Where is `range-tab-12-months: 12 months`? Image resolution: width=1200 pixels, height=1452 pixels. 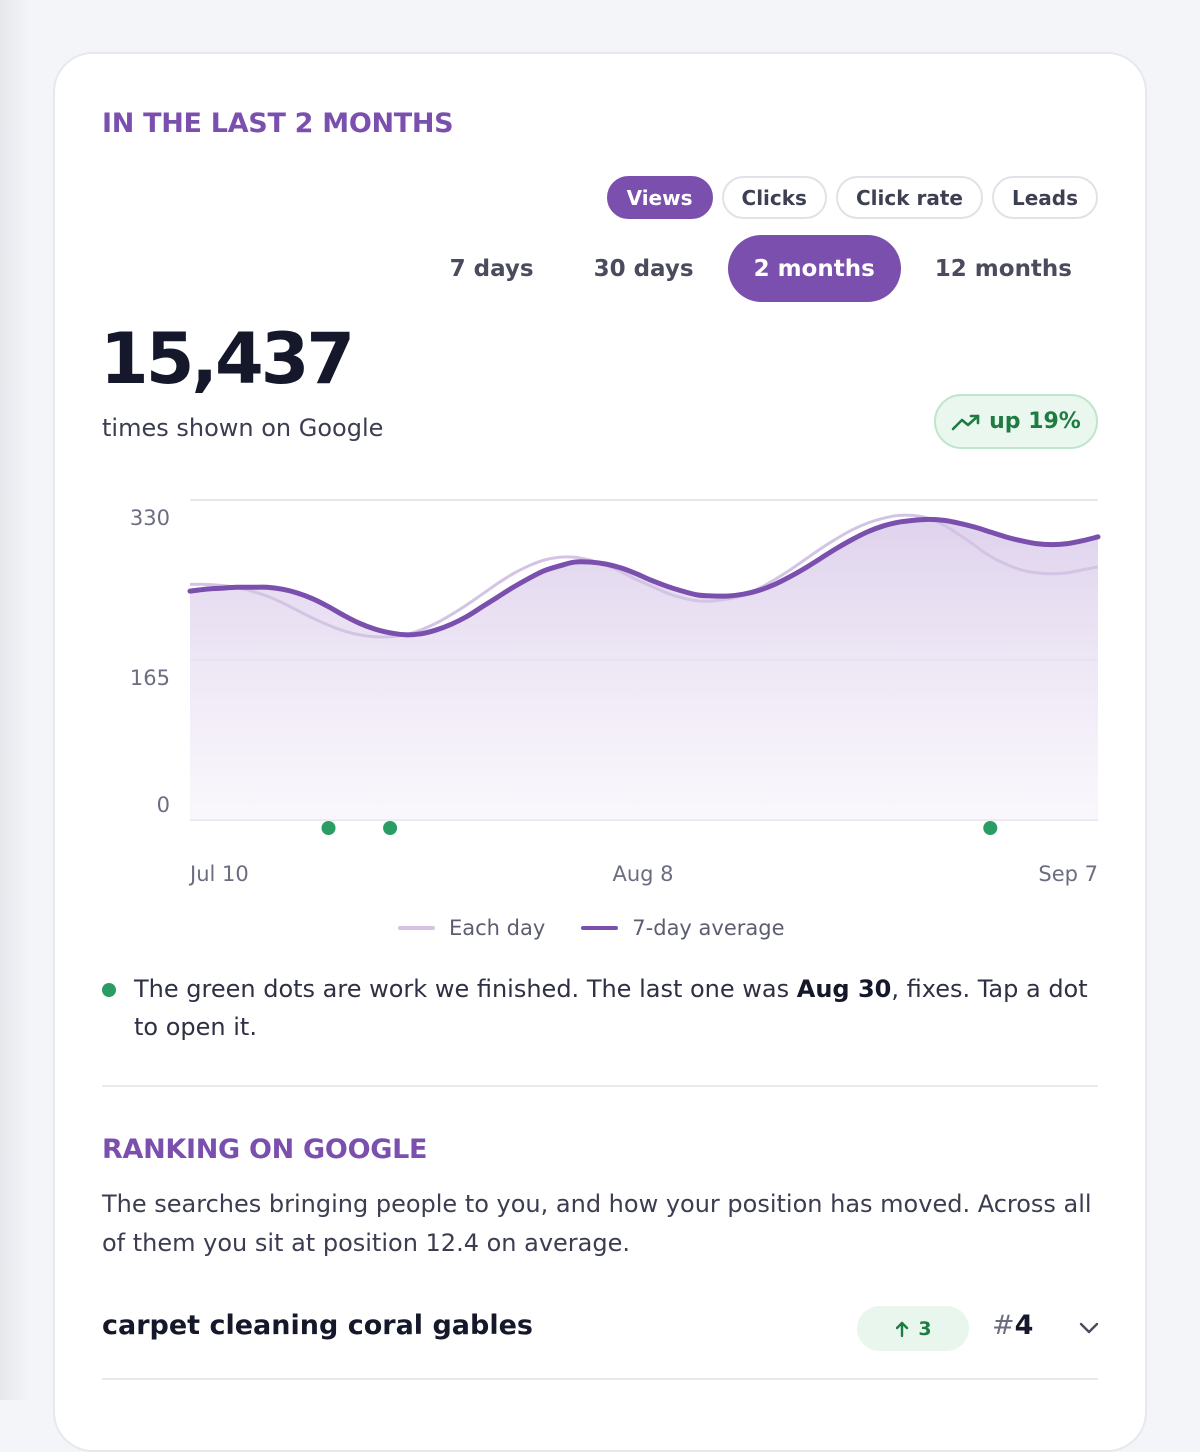 range-tab-12-months: 12 months is located at coordinates (1003, 268).